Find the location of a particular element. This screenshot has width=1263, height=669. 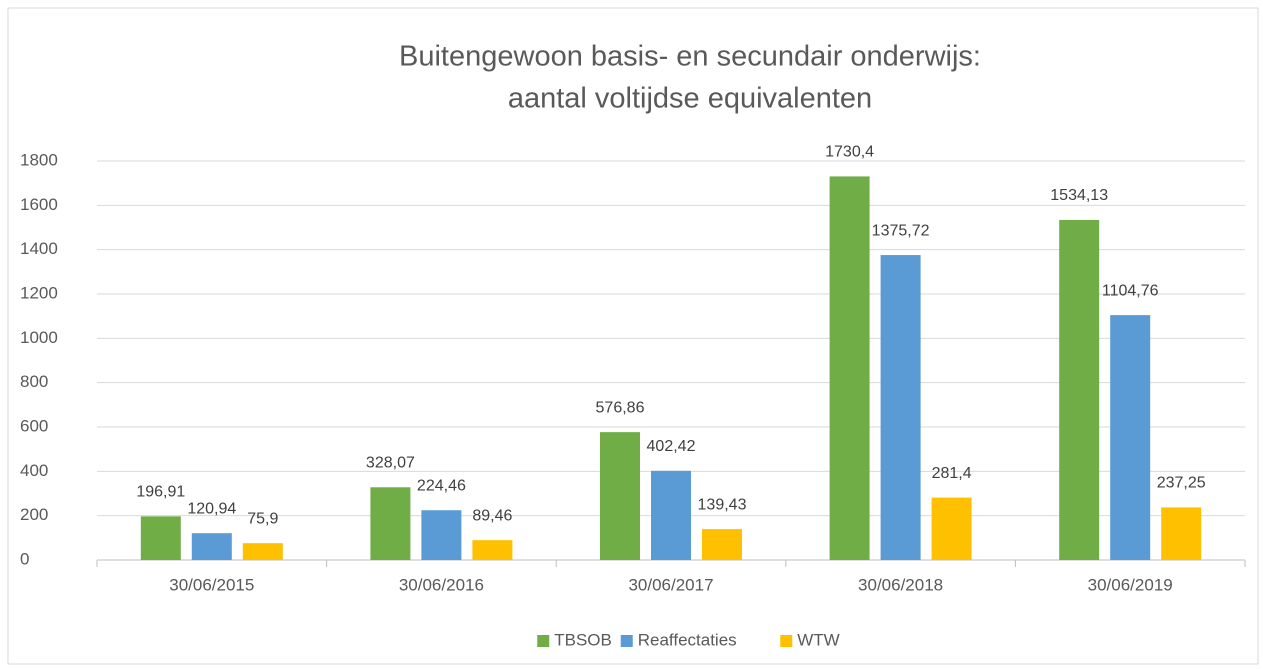

legend-label: WTW is located at coordinates (818, 639).